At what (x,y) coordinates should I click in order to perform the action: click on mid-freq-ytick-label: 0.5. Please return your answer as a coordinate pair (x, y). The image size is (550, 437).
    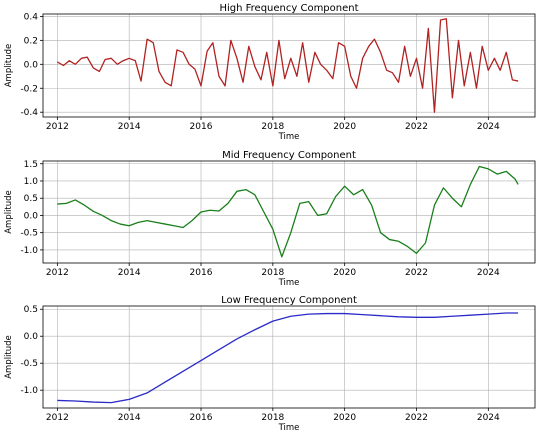
    Looking at the image, I should click on (31, 199).